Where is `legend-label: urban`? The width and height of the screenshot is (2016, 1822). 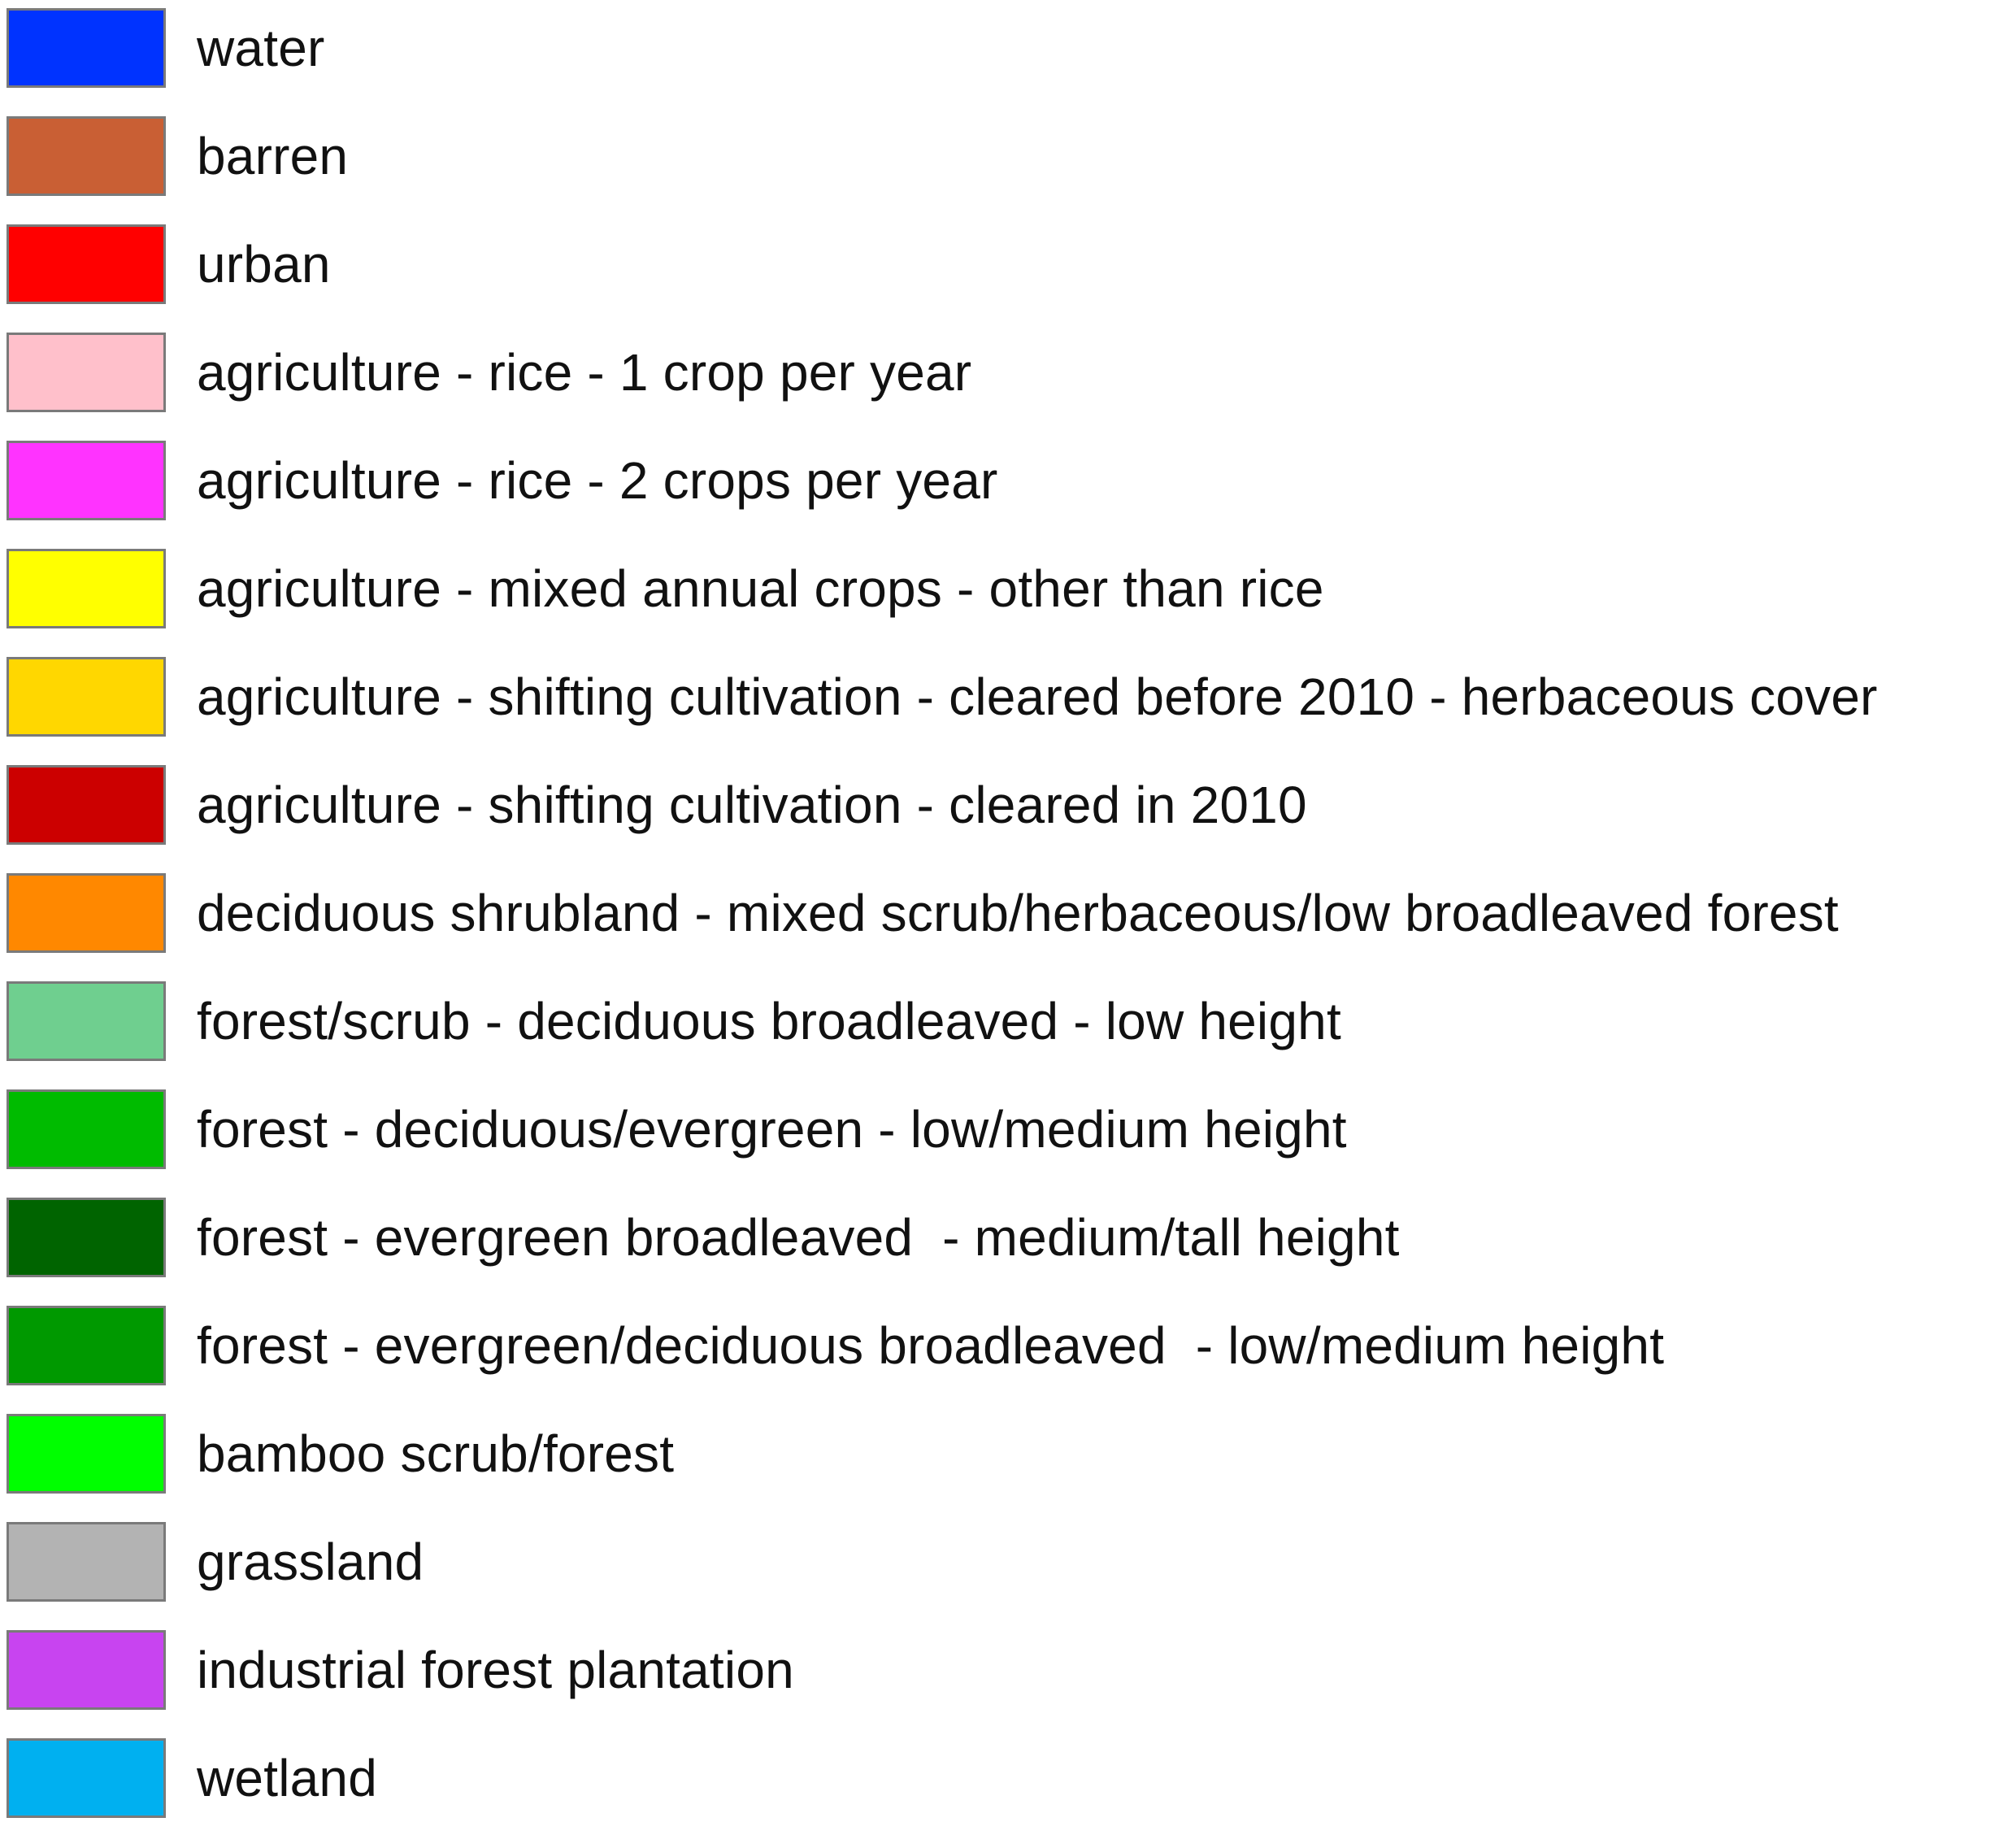 legend-label: urban is located at coordinates (264, 264).